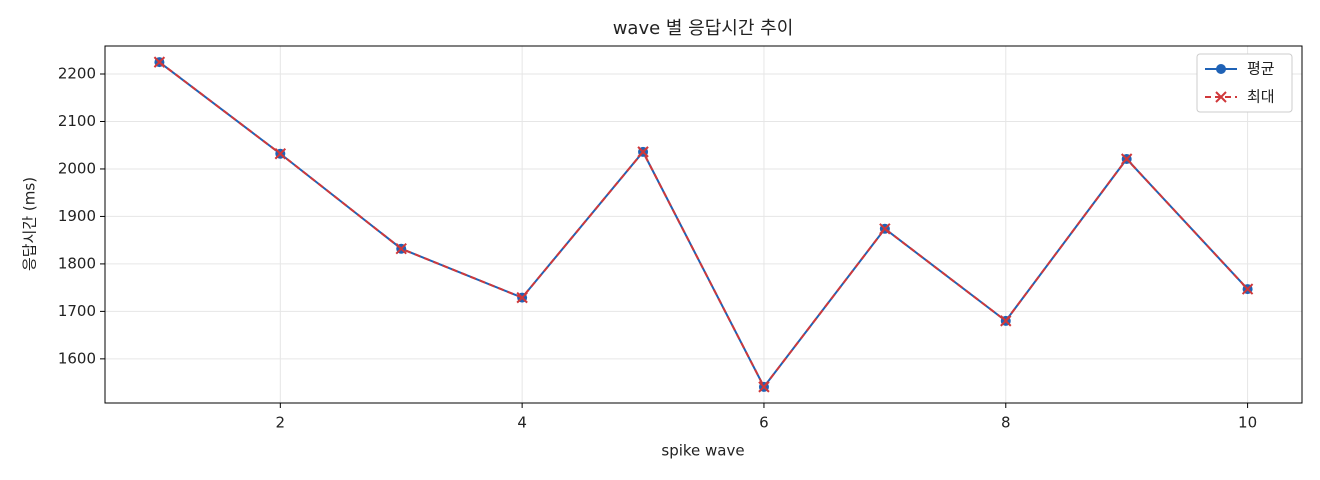 The width and height of the screenshot is (1320, 480). I want to click on x-tick-label: 4, so click(522, 423).